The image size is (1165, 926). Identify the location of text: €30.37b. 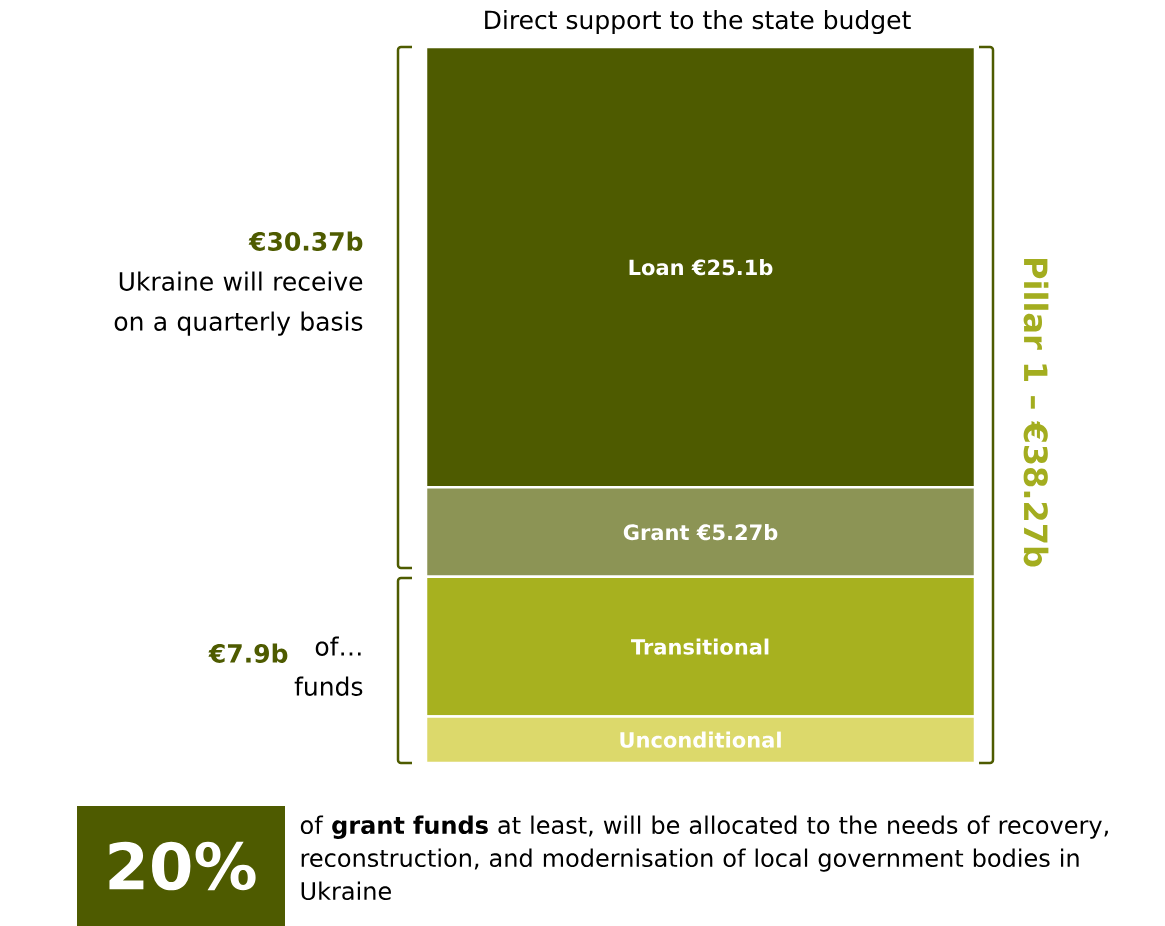
(305, 241).